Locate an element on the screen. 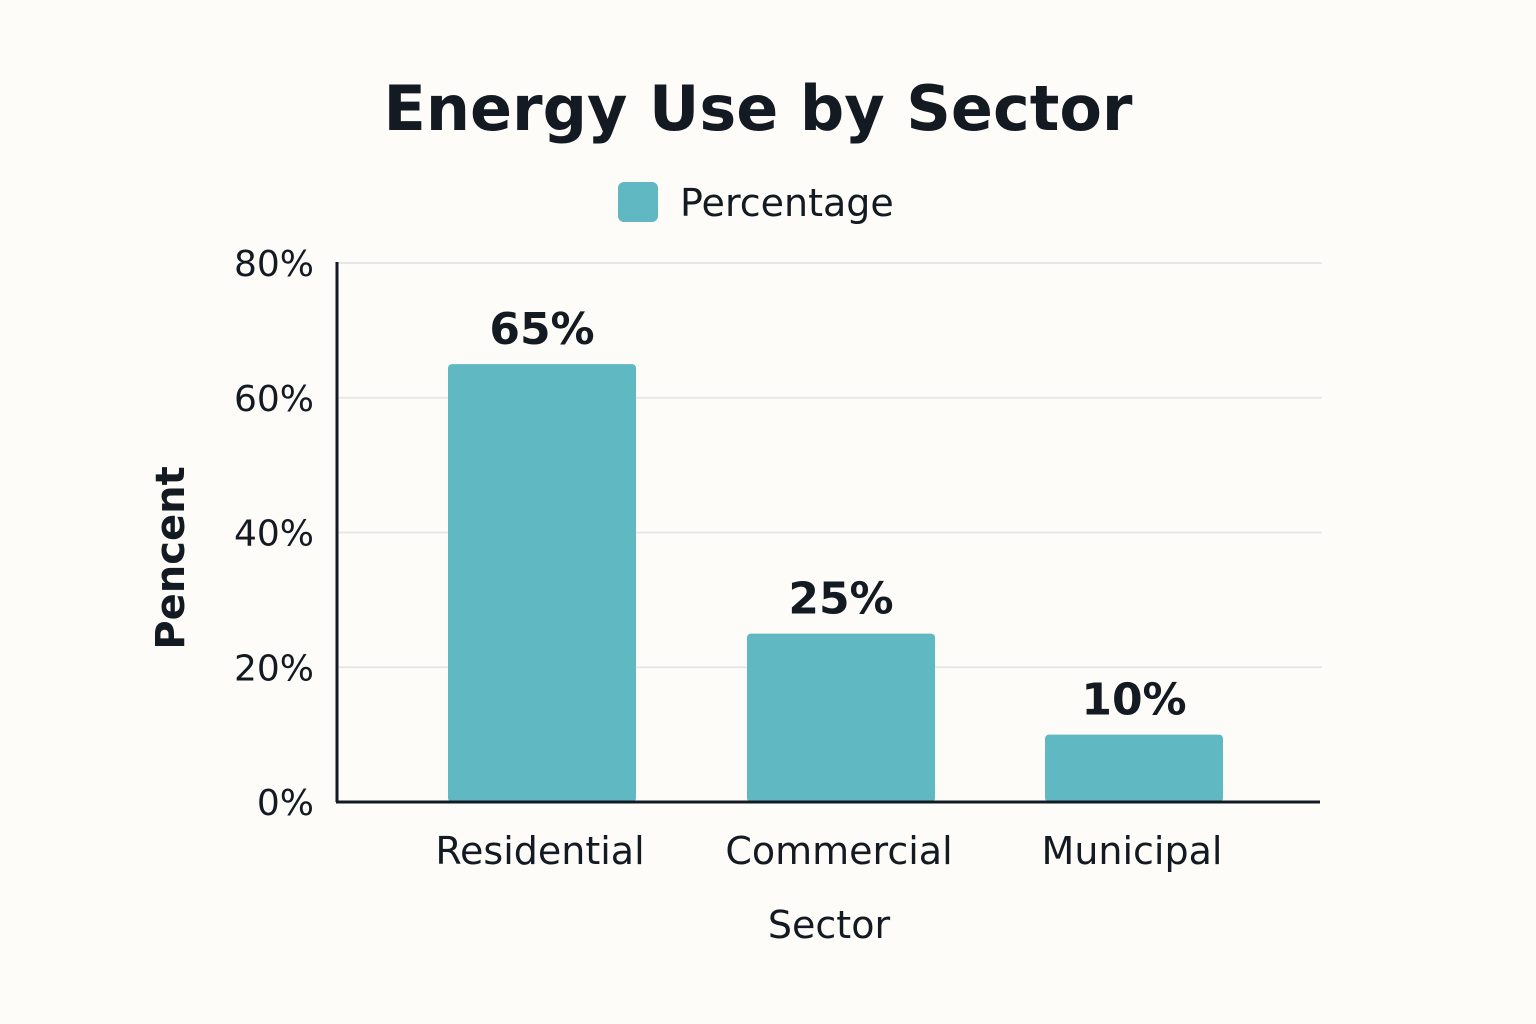 The height and width of the screenshot is (1024, 1536). legend: Percentage is located at coordinates (756, 203).